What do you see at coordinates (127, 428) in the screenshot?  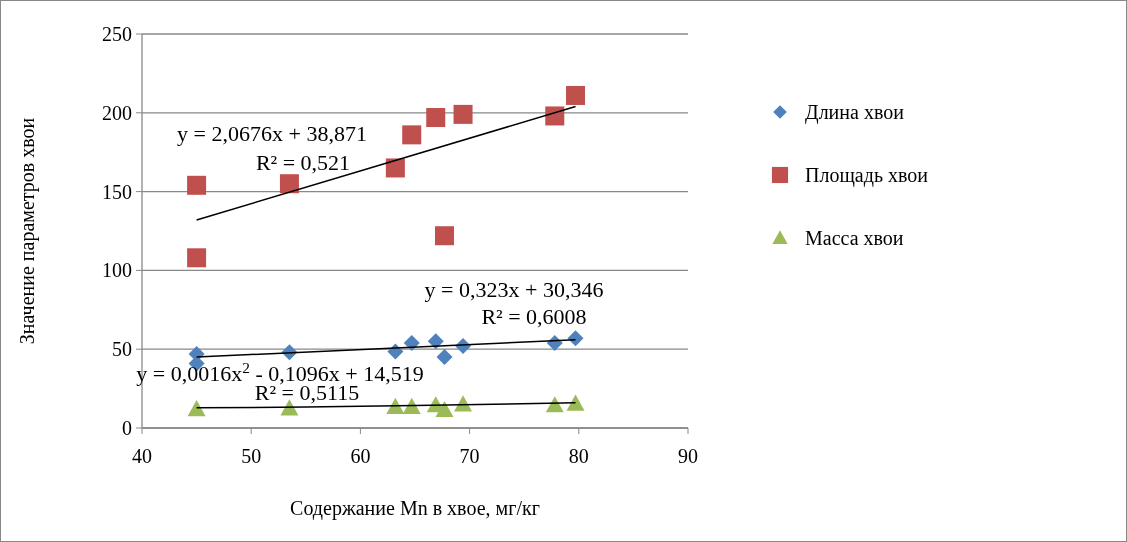 I see `y-tick-label: 0` at bounding box center [127, 428].